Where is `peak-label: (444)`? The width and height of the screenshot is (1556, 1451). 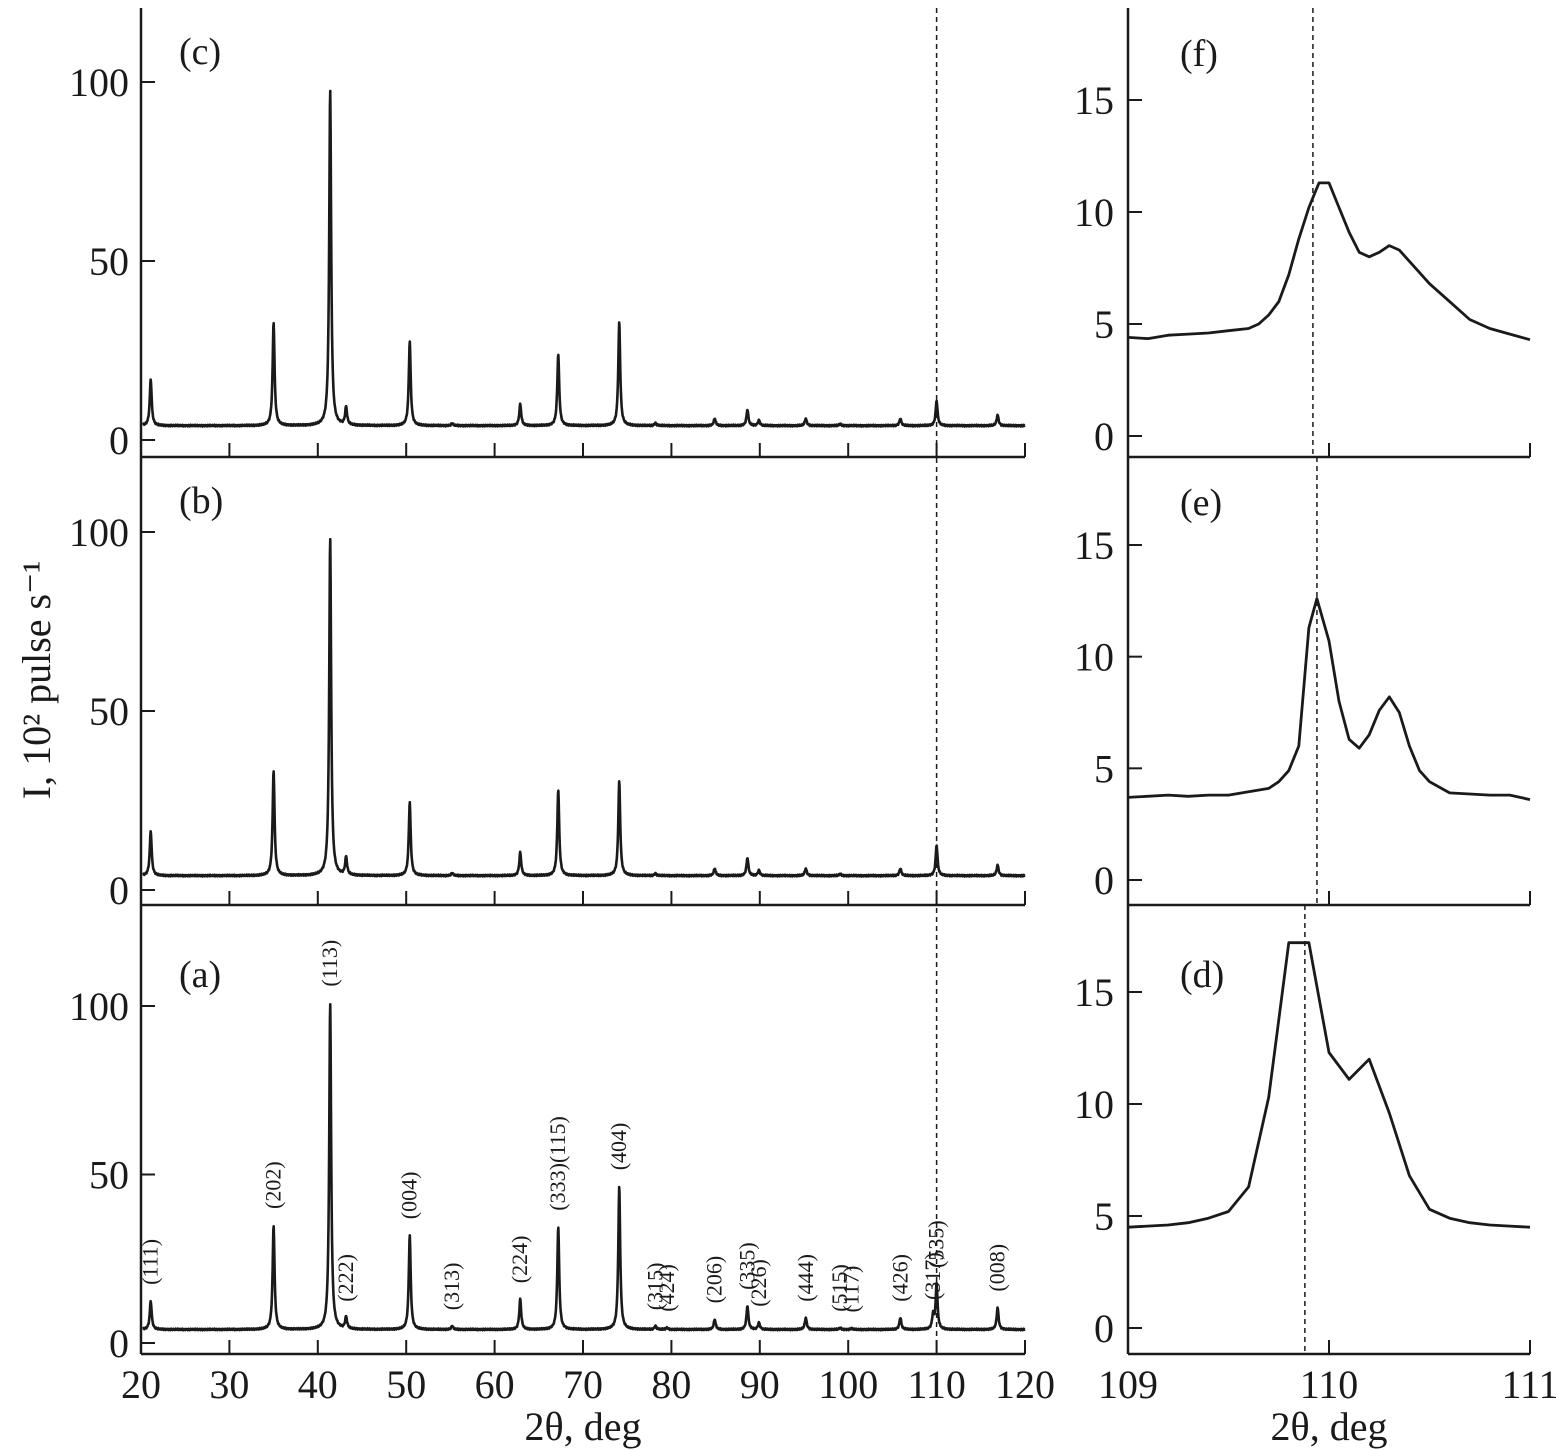 peak-label: (444) is located at coordinates (805, 1278).